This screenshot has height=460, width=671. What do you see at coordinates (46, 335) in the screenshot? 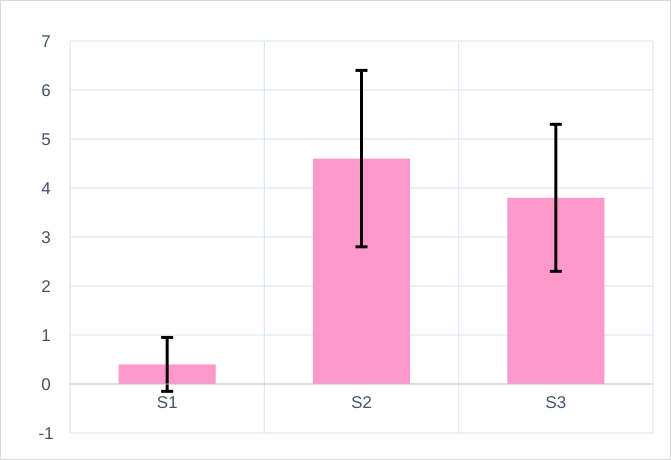
I see `y-tick-label: 1` at bounding box center [46, 335].